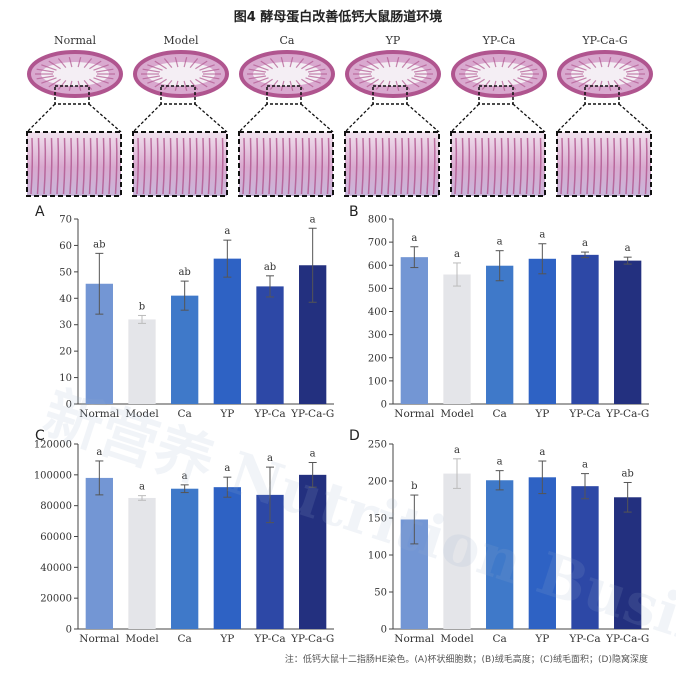  I want to click on y-tick-label: 20, so click(65, 352).